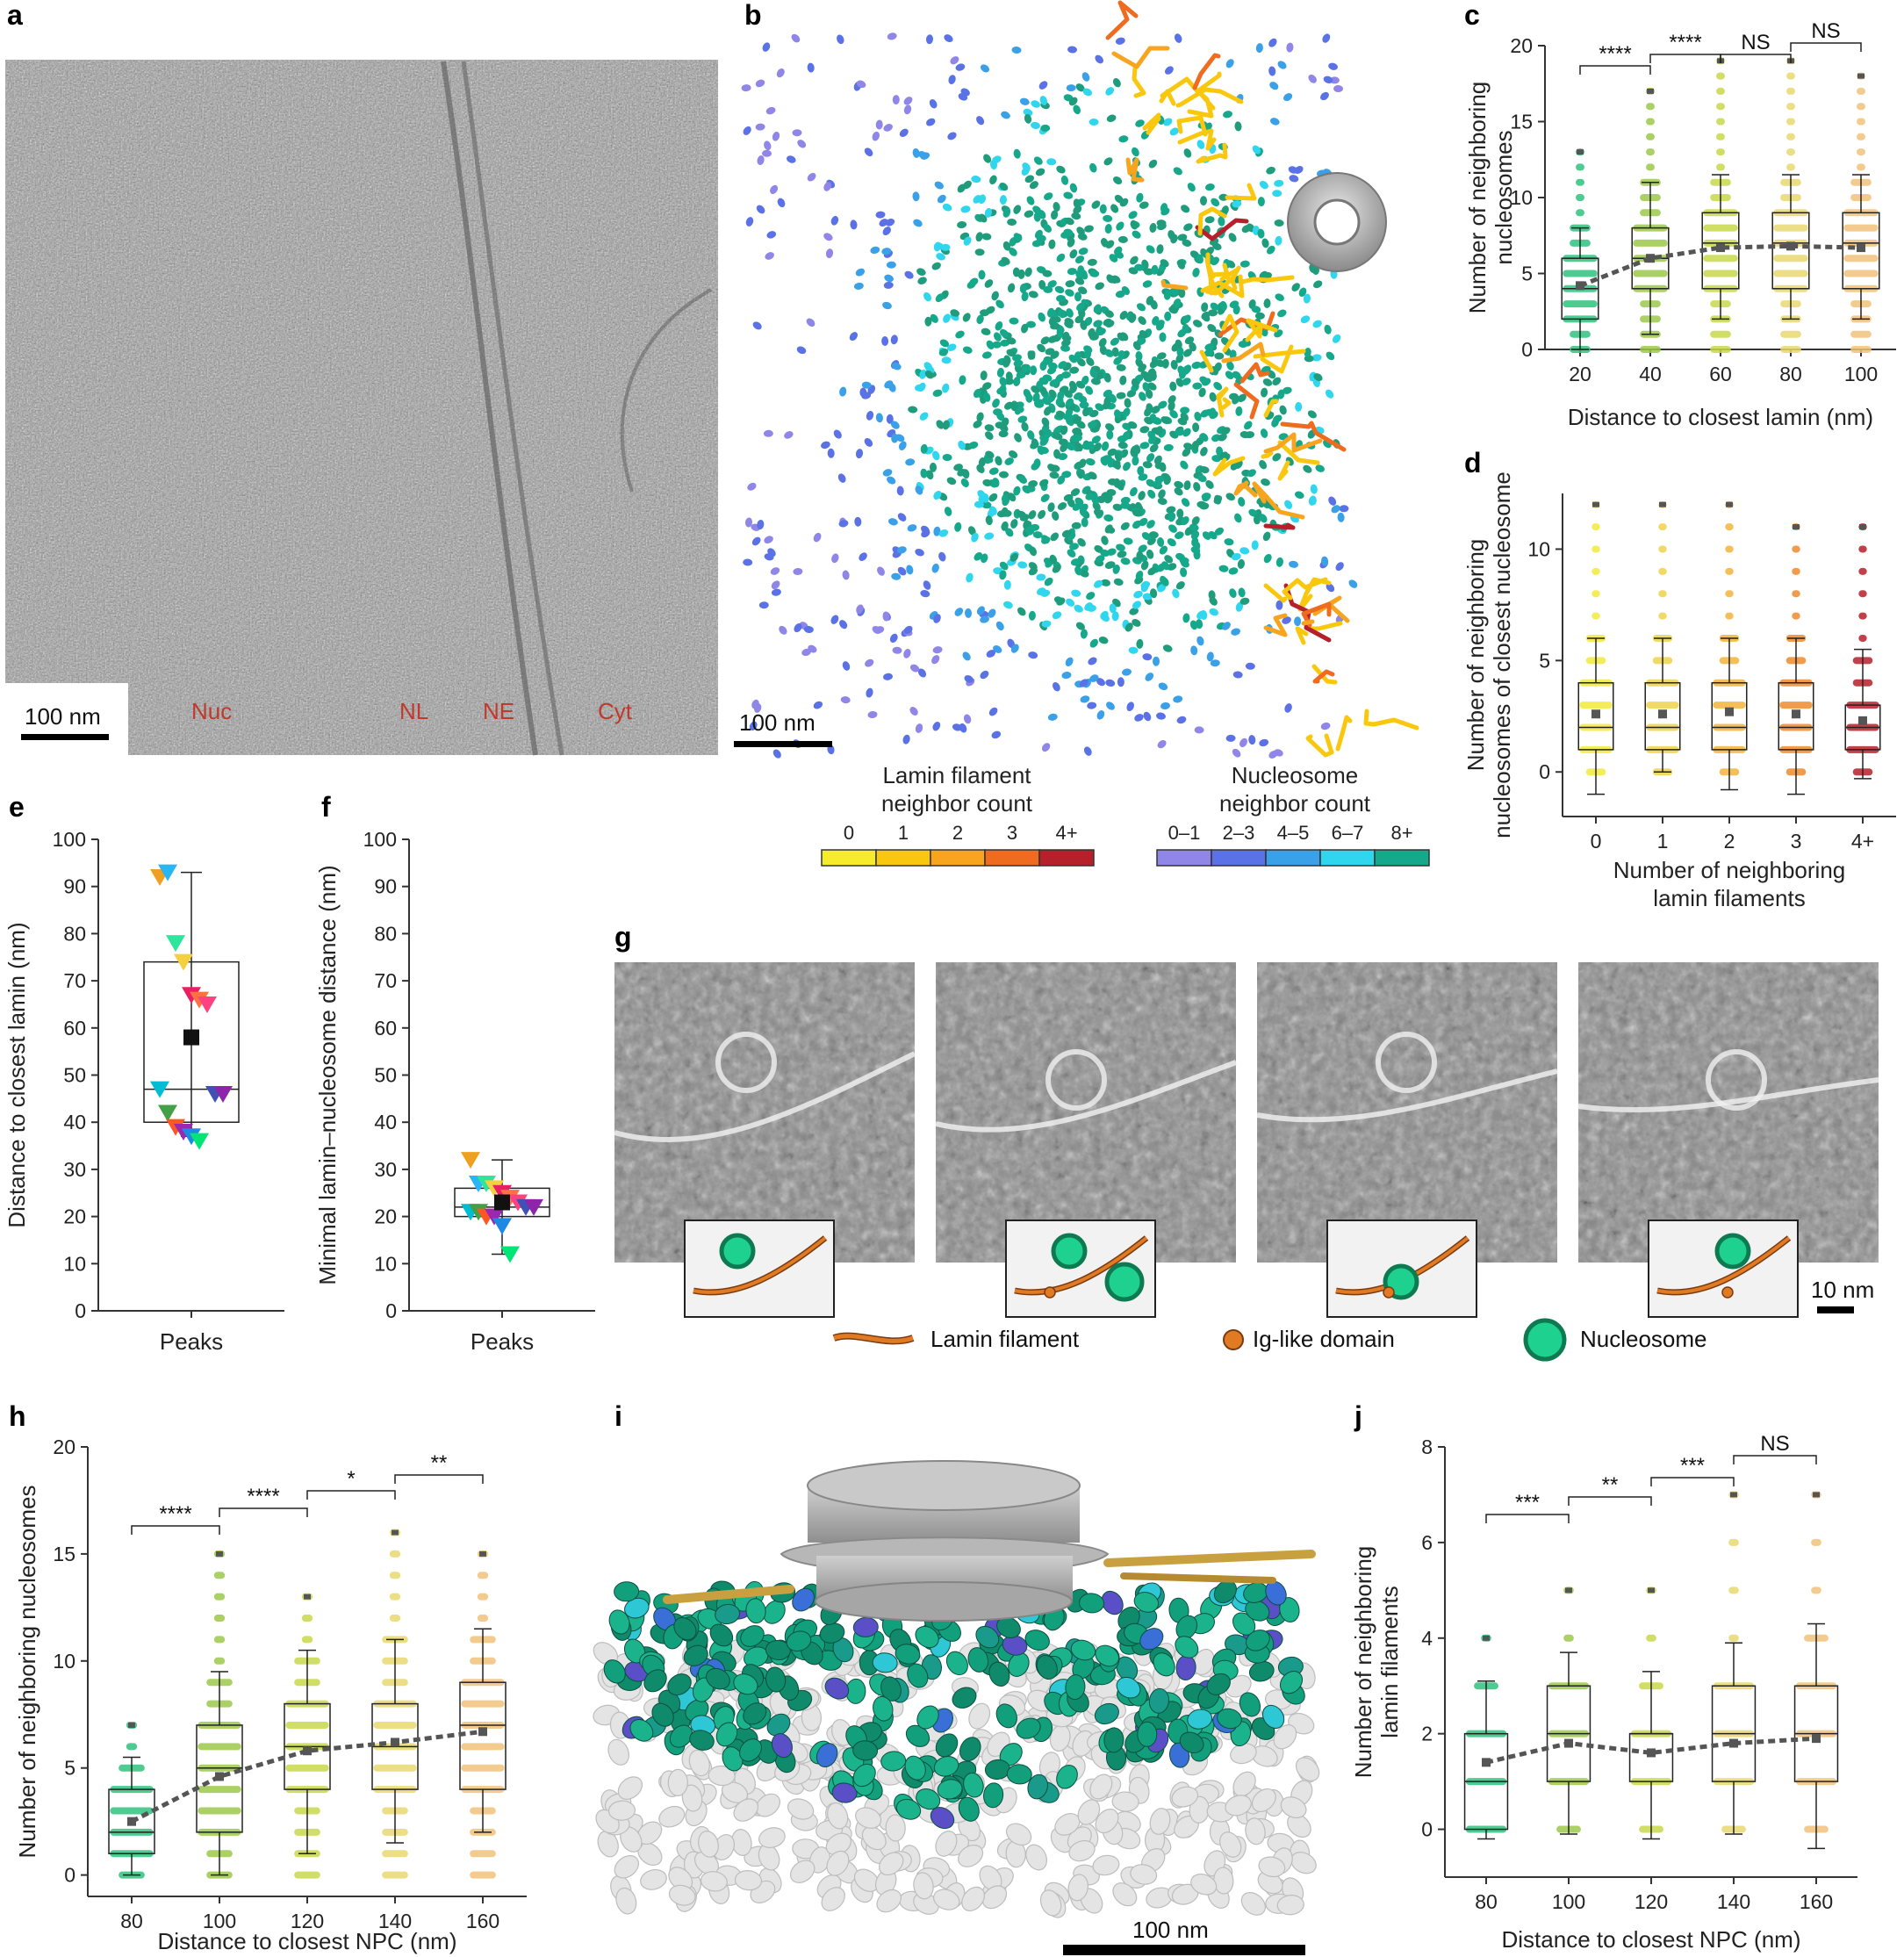 The width and height of the screenshot is (1904, 1957). Describe the element at coordinates (1427, 1542) in the screenshot. I see `y-tick-label: 6` at that location.